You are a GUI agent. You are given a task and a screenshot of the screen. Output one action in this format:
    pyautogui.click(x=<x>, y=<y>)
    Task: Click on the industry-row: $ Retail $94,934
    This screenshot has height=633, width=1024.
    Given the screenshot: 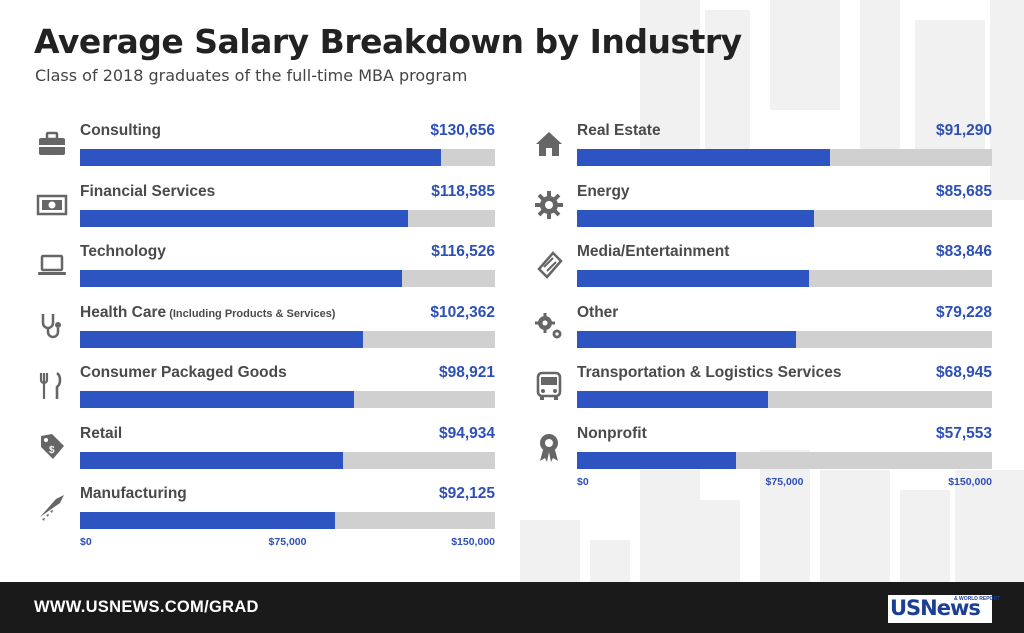 What is the action you would take?
    pyautogui.click(x=265, y=451)
    